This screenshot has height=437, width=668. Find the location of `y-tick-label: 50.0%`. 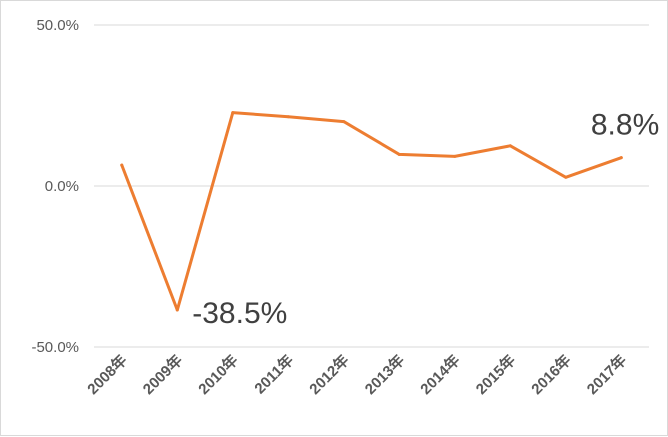

y-tick-label: 50.0% is located at coordinates (57, 25).